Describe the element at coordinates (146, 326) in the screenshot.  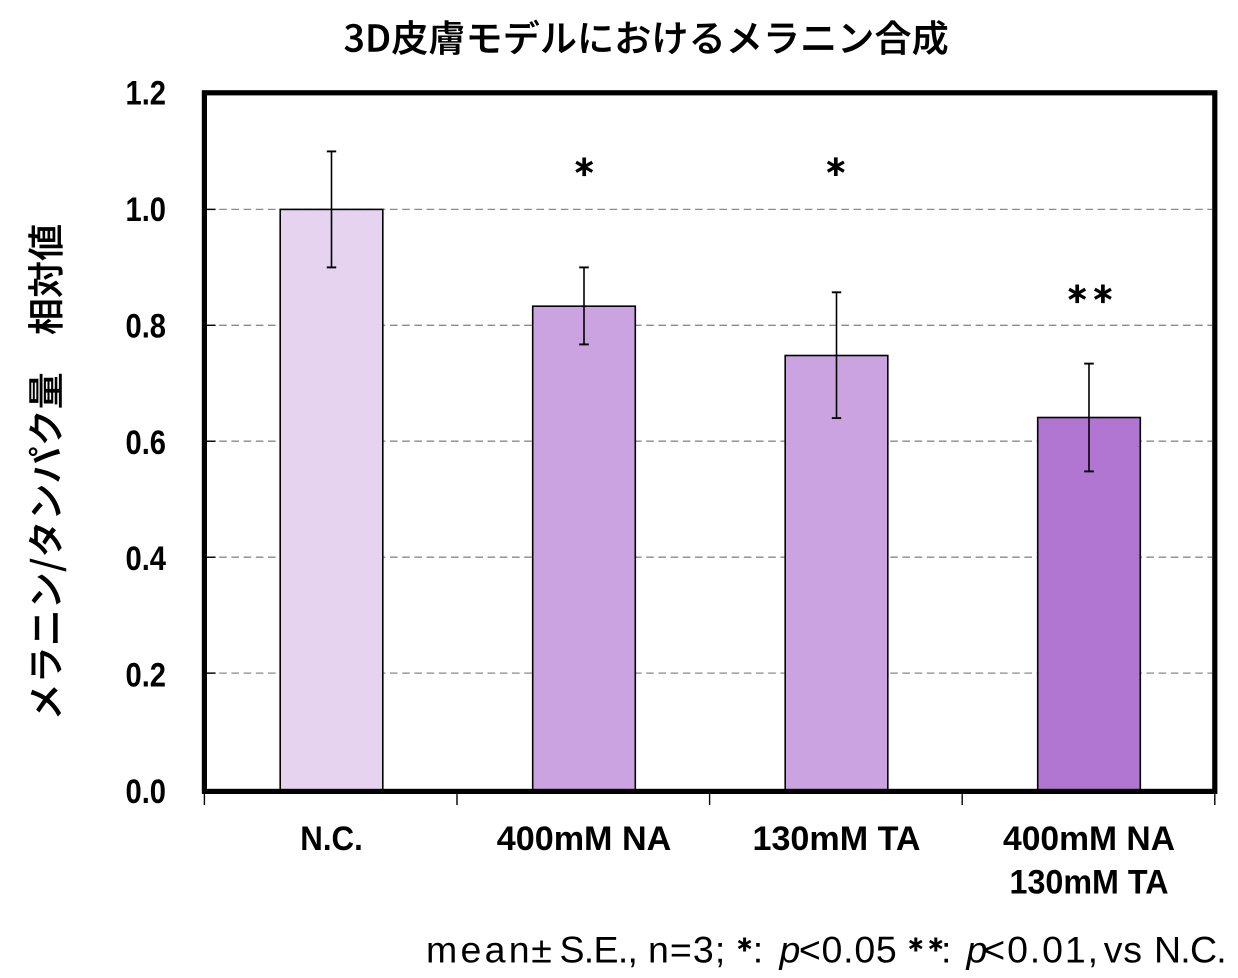
I see `svg-text: 0.8` at that location.